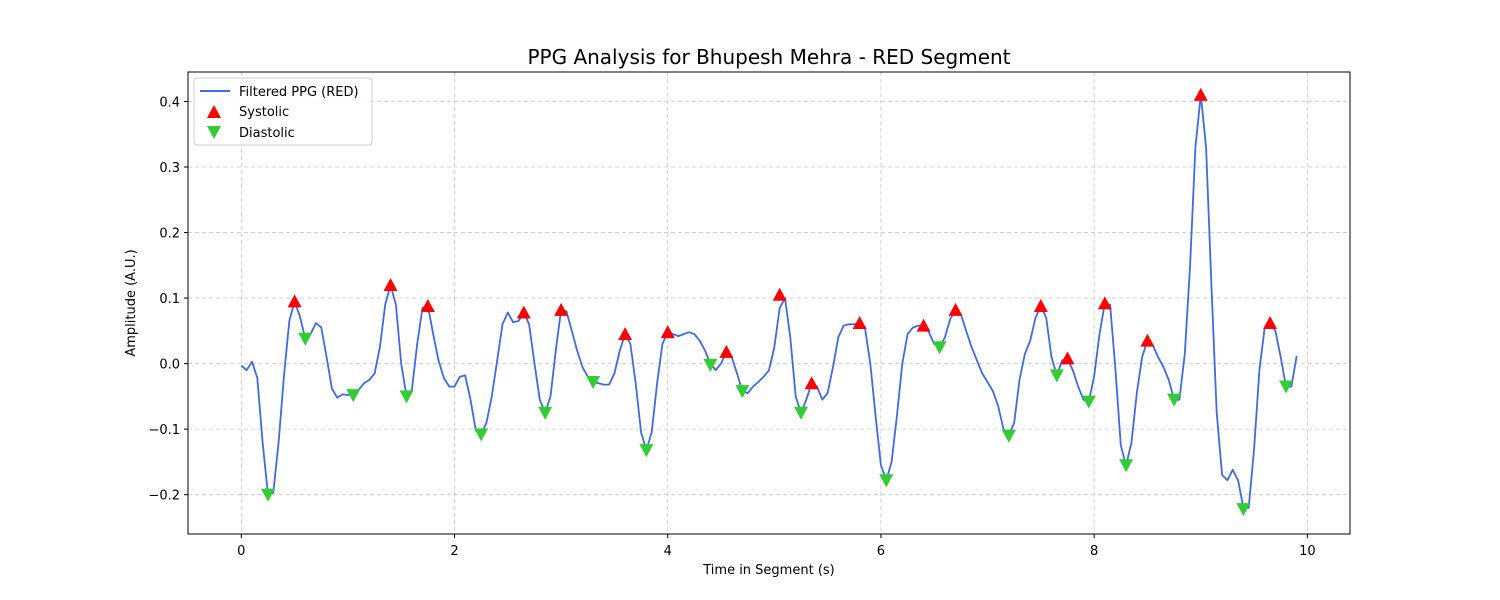 The width and height of the screenshot is (1500, 600). What do you see at coordinates (169, 365) in the screenshot?
I see `y-tick-label: 0.0` at bounding box center [169, 365].